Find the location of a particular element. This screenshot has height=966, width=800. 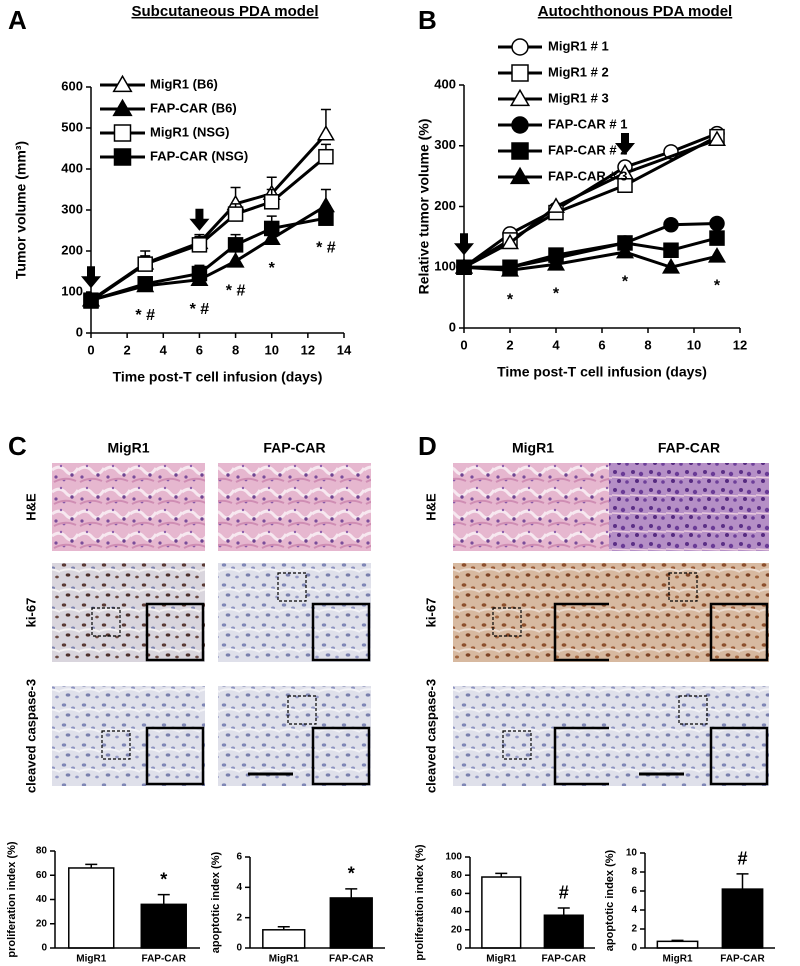

row-label: ki-67 is located at coordinates (430, 613).